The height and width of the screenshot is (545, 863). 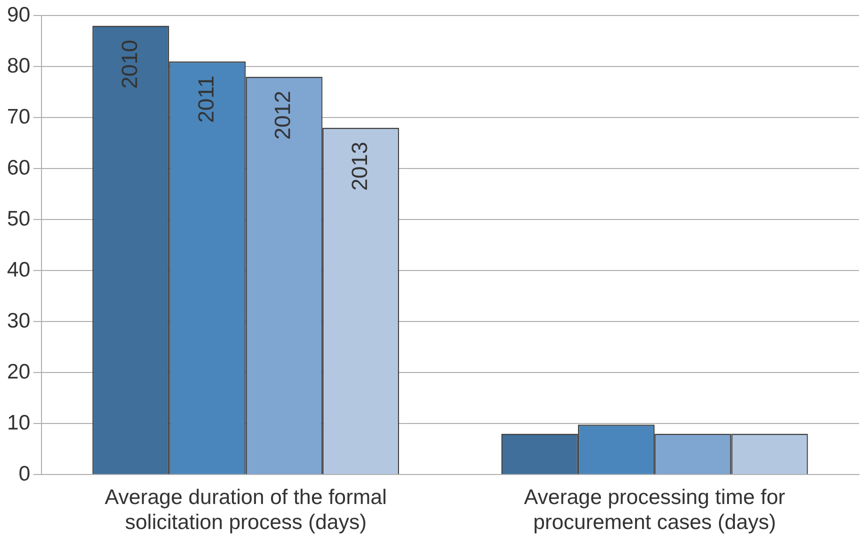 I want to click on x-tick-label: Average duration of the formal solicitation process (days), so click(x=245, y=510).